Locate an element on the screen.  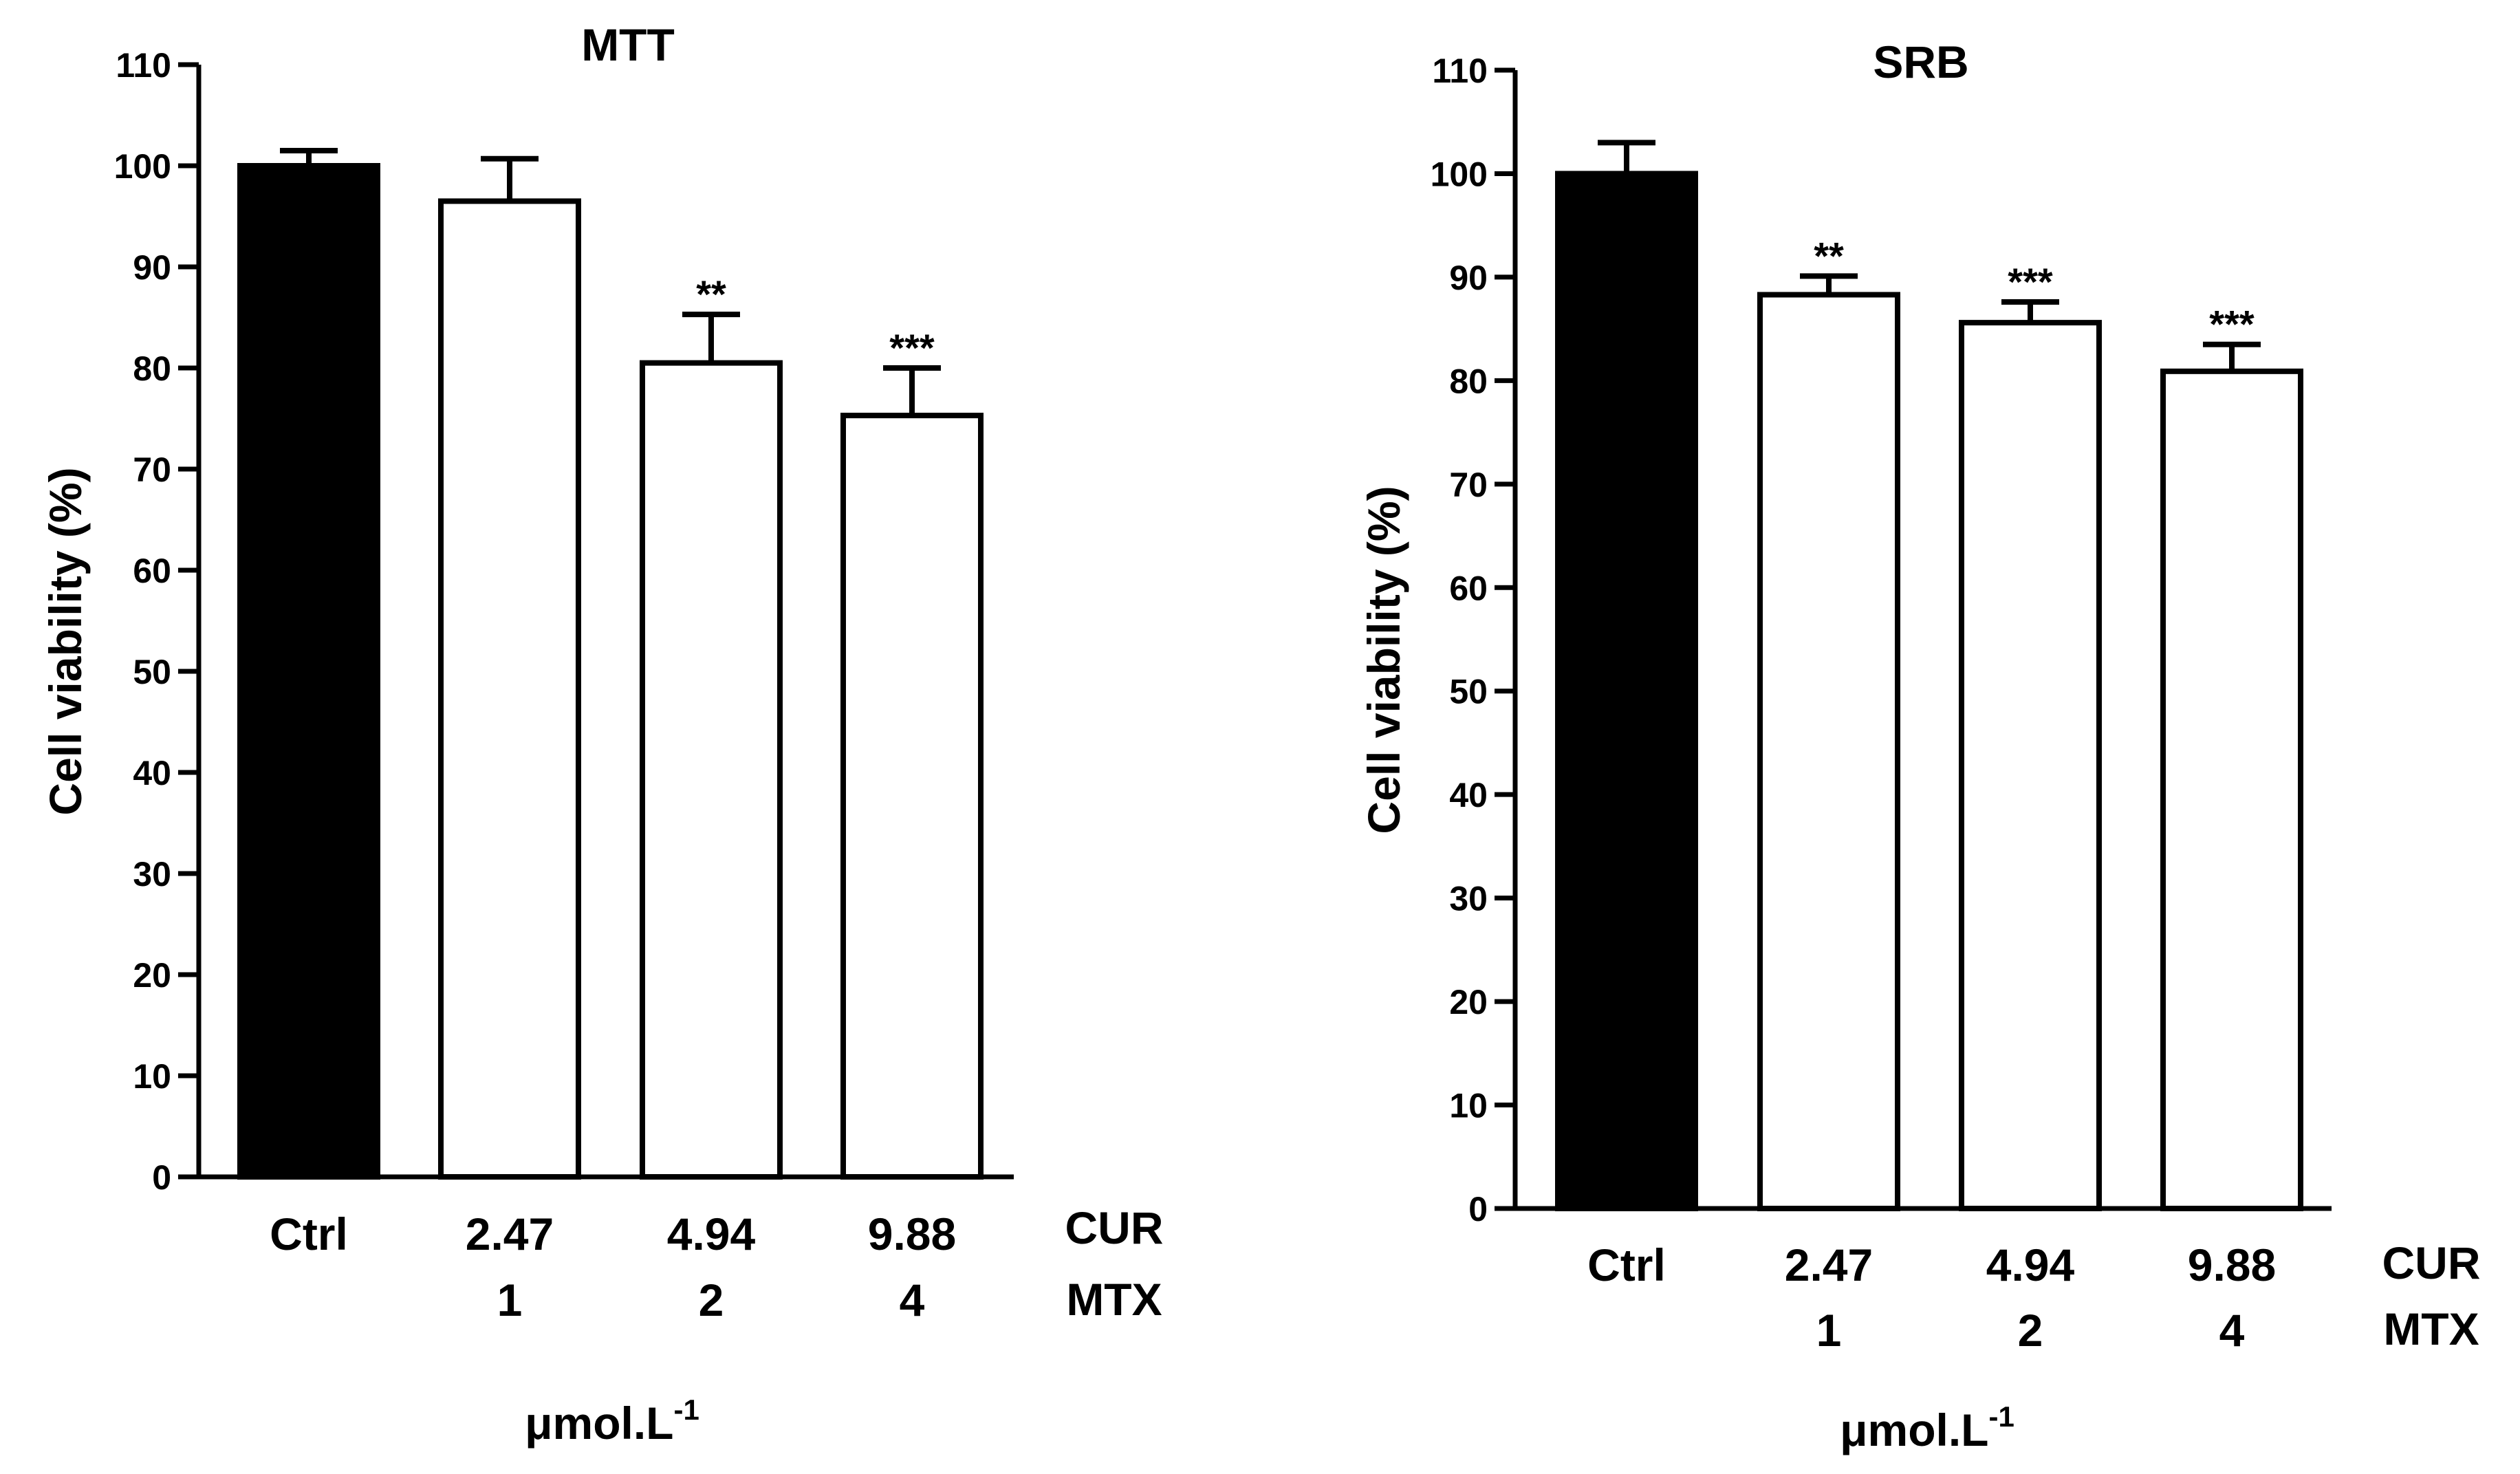
srb-y-tick-label: 90 is located at coordinates (1468, 278).